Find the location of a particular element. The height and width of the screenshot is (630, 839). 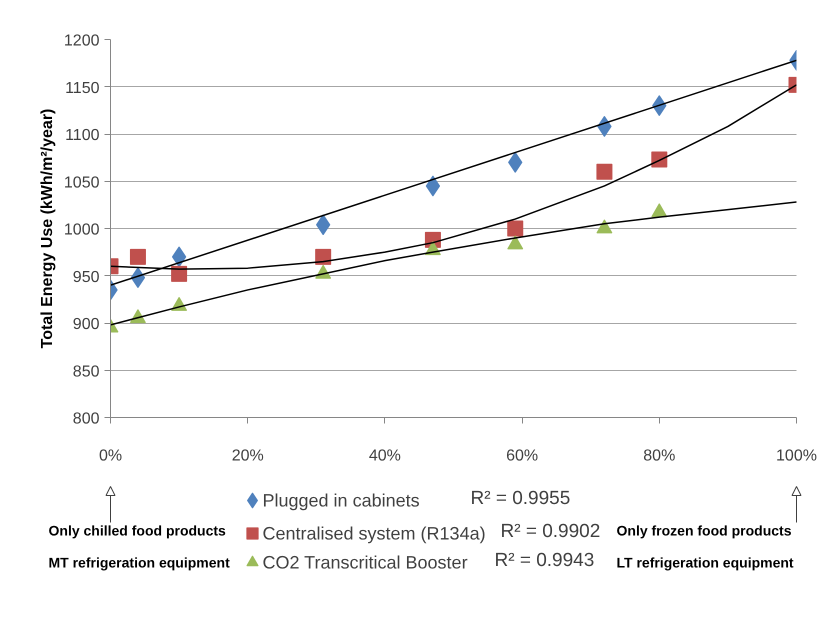

legend-label: CO2 Transcritical Booster is located at coordinates (365, 562).